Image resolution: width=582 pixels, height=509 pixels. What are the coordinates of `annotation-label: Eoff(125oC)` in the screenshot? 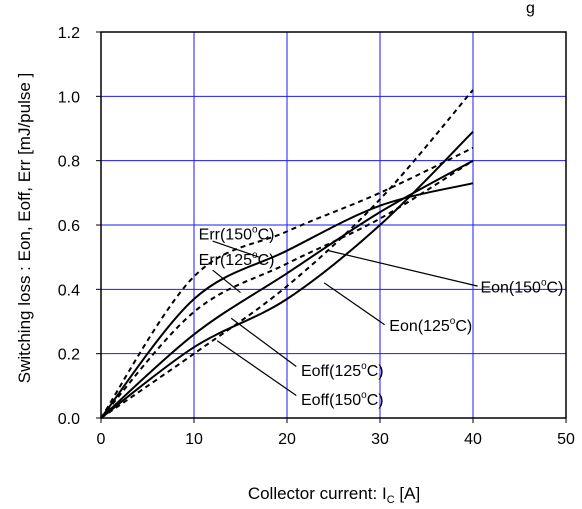 It's located at (342, 370).